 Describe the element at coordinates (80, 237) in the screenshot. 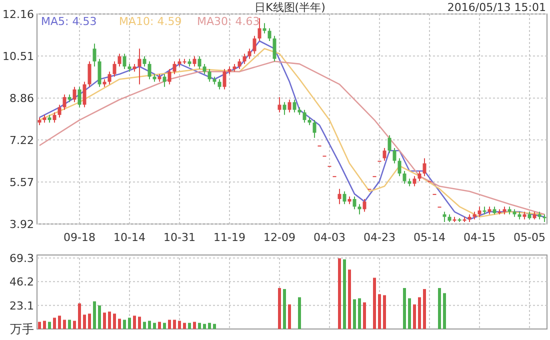

I see `x-tick-label: 09-18` at that location.